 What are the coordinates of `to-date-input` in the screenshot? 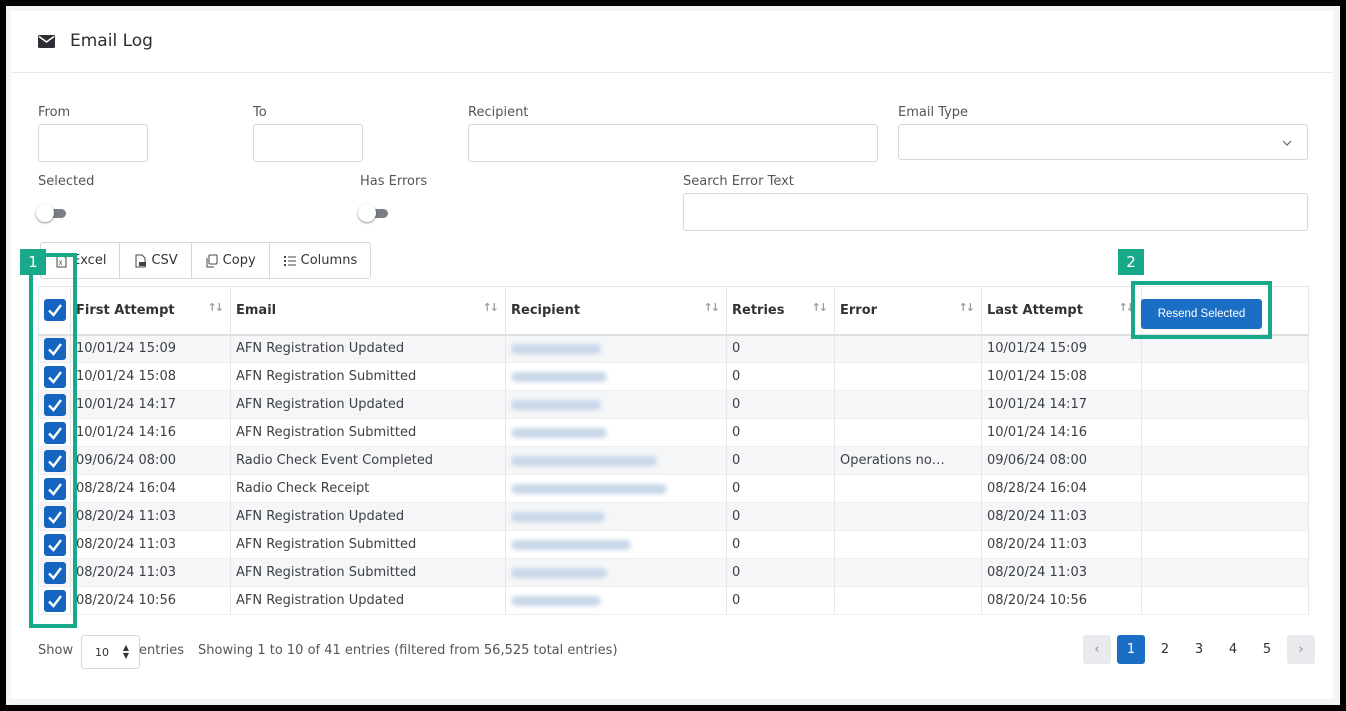 It's located at (308, 143).